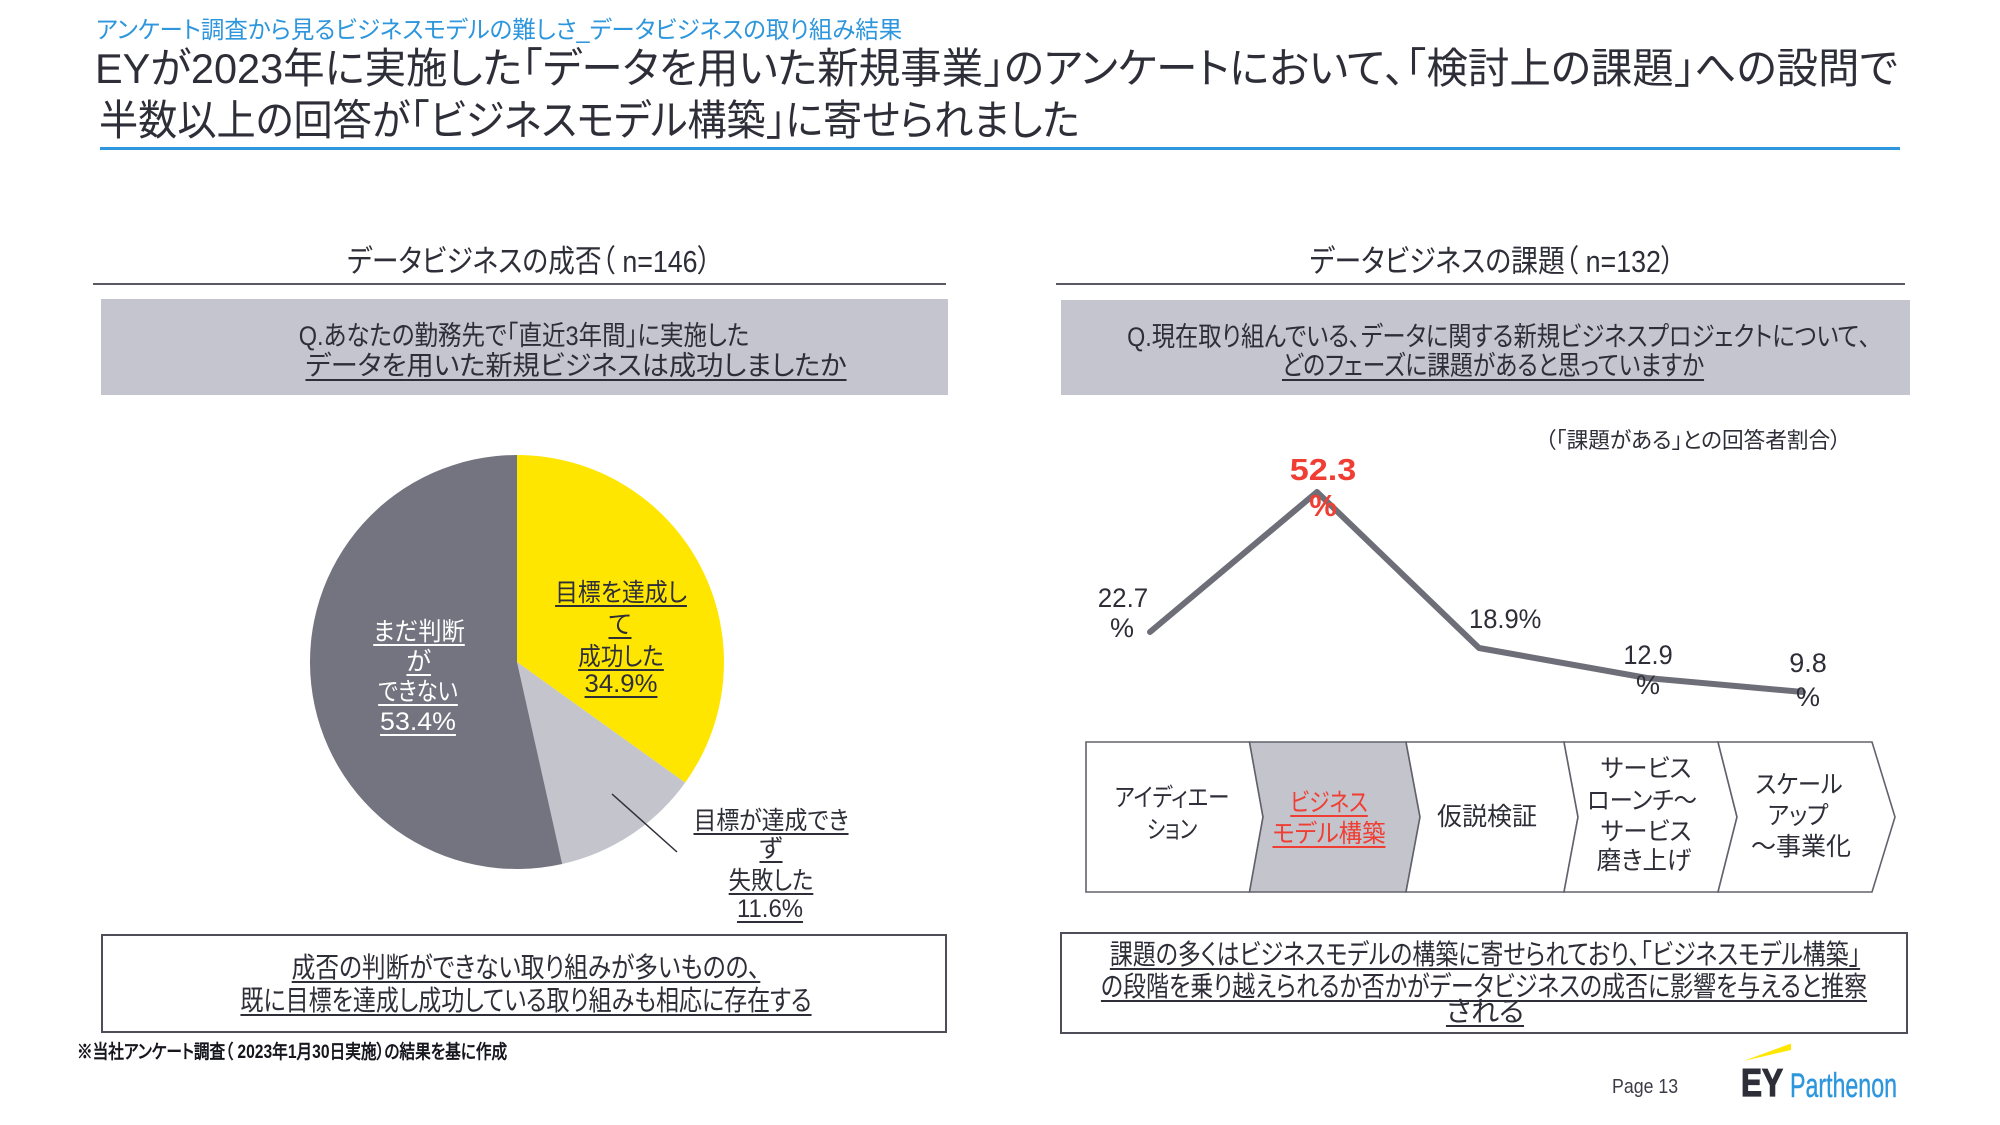 Image resolution: width=2000 pixels, height=1125 pixels. I want to click on svg-text: EY, so click(1762, 1083).